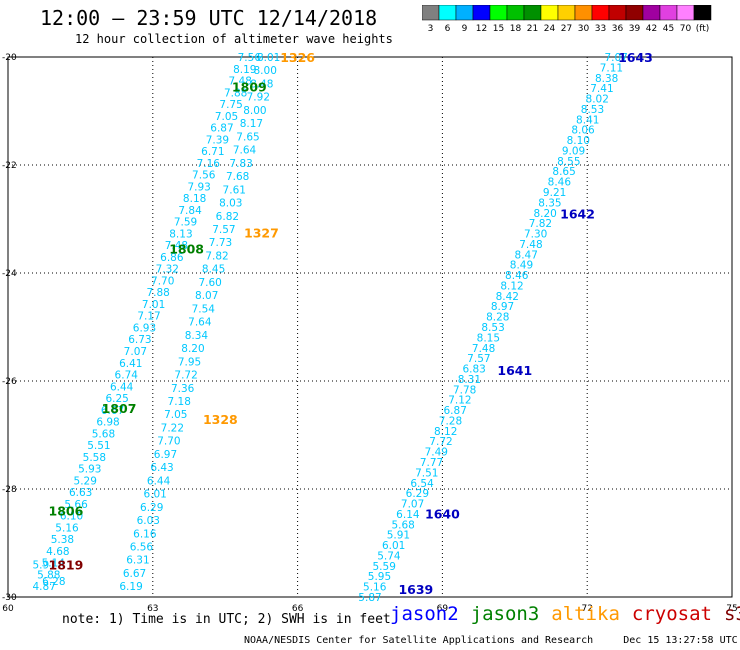 This screenshot has height=650, width=740. Describe the element at coordinates (550, 29) in the screenshot. I see `colorbar-label: 24` at that location.